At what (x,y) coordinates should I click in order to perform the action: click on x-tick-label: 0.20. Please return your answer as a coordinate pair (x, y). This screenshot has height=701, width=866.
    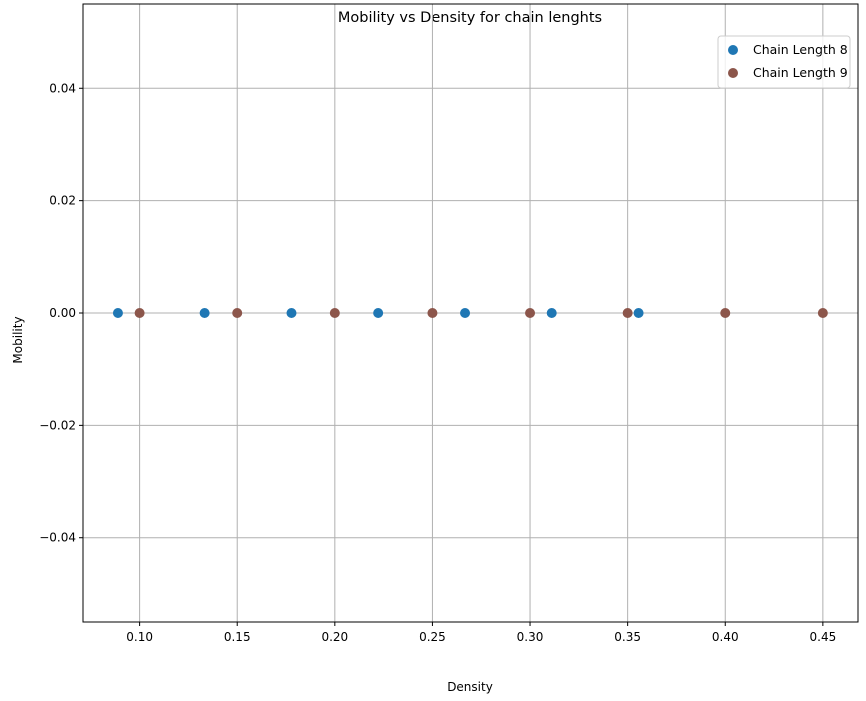
    Looking at the image, I should click on (334, 637).